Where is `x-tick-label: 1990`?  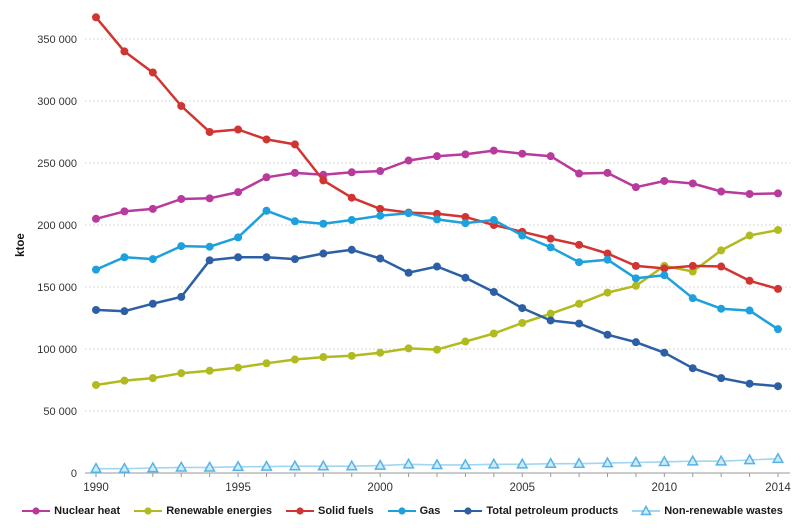 x-tick-label: 1990 is located at coordinates (96, 488).